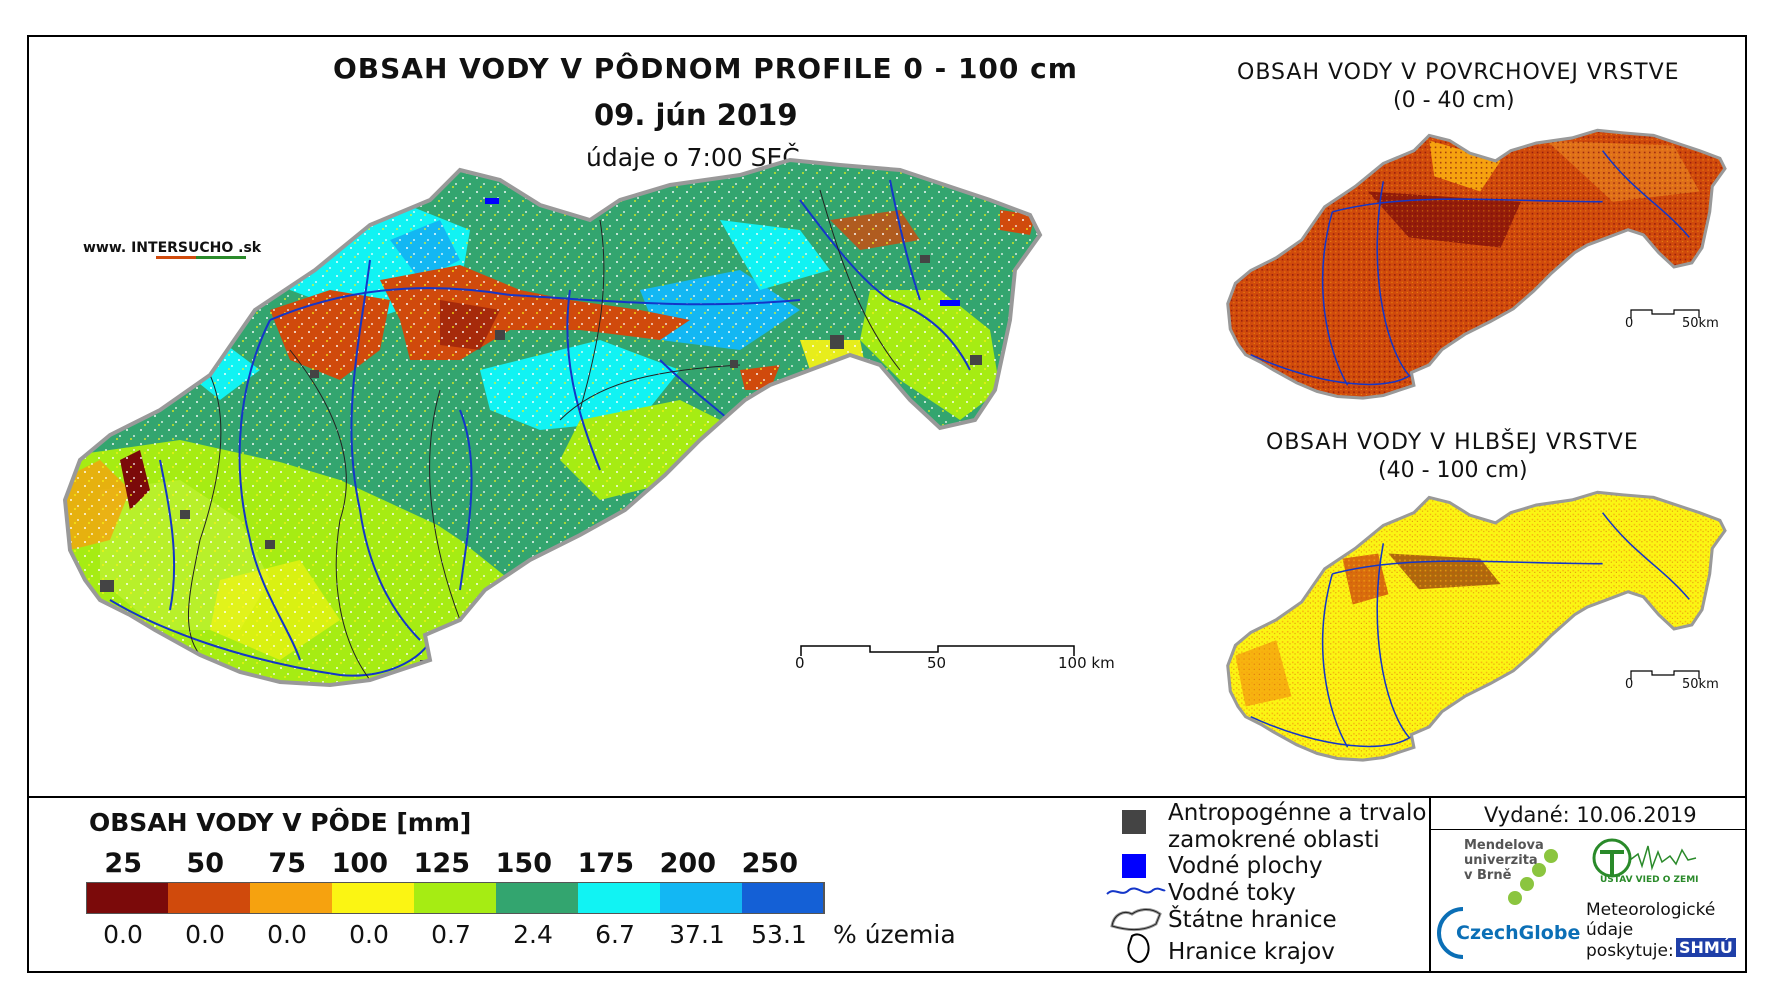 The height and width of the screenshot is (1003, 1772). Describe the element at coordinates (1297, 813) in the screenshot. I see `anthropogenic-label-1: Antropogénne a trvalo` at that location.